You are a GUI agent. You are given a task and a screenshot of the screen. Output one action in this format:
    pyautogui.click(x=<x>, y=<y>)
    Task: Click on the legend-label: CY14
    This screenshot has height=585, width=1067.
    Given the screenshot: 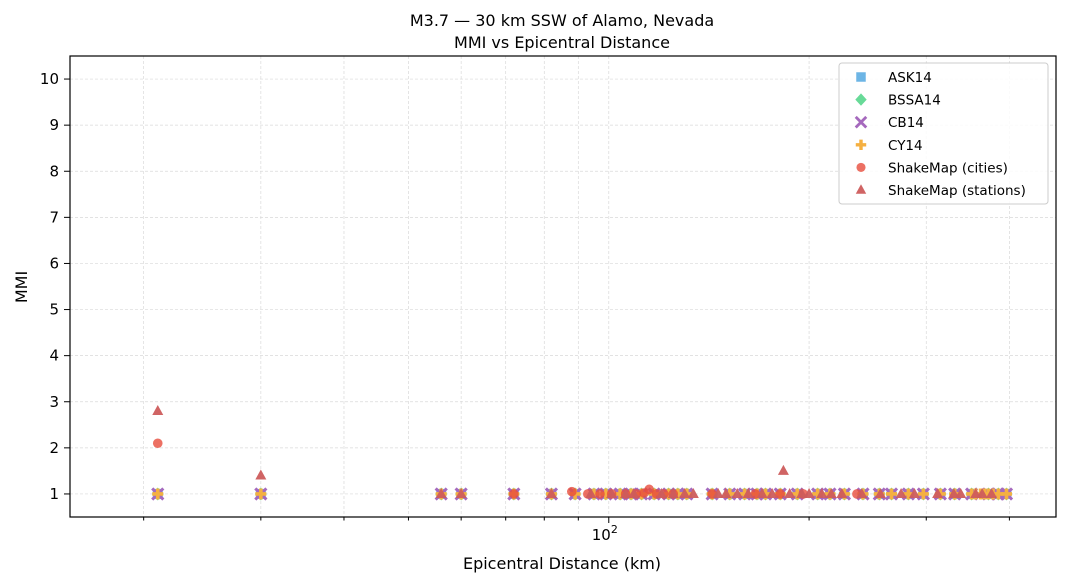 What is the action you would take?
    pyautogui.click(x=905, y=146)
    